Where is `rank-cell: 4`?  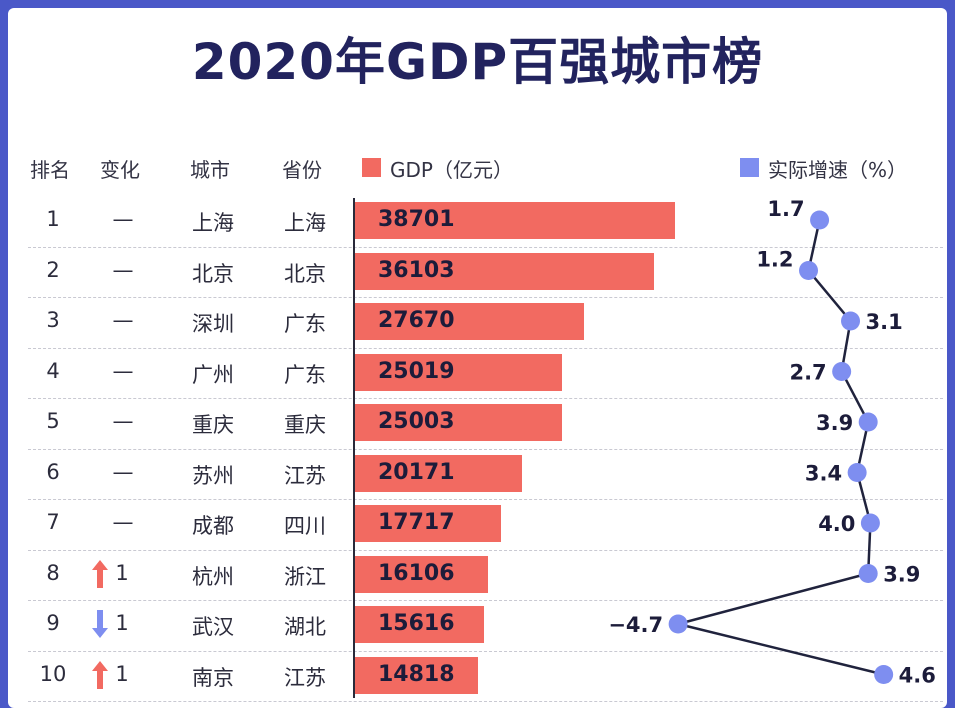
rank-cell: 4 is located at coordinates (53, 370).